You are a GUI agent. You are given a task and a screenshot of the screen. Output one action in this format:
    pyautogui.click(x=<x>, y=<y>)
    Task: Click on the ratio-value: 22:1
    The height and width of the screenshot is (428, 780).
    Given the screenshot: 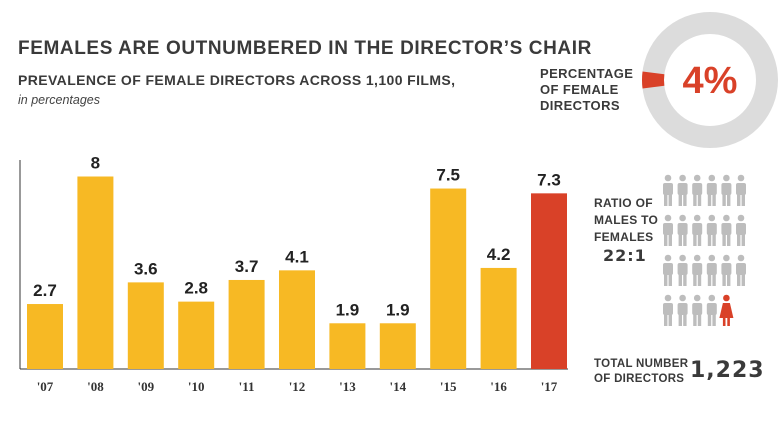 What is the action you would take?
    pyautogui.click(x=625, y=255)
    